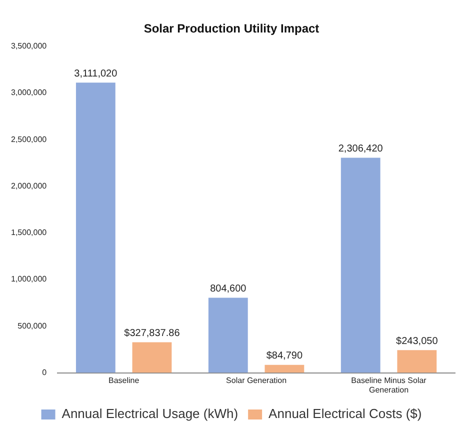 This screenshot has height=439, width=473. What do you see at coordinates (33, 325) in the screenshot?
I see `y-tick-label: 500,000` at bounding box center [33, 325].